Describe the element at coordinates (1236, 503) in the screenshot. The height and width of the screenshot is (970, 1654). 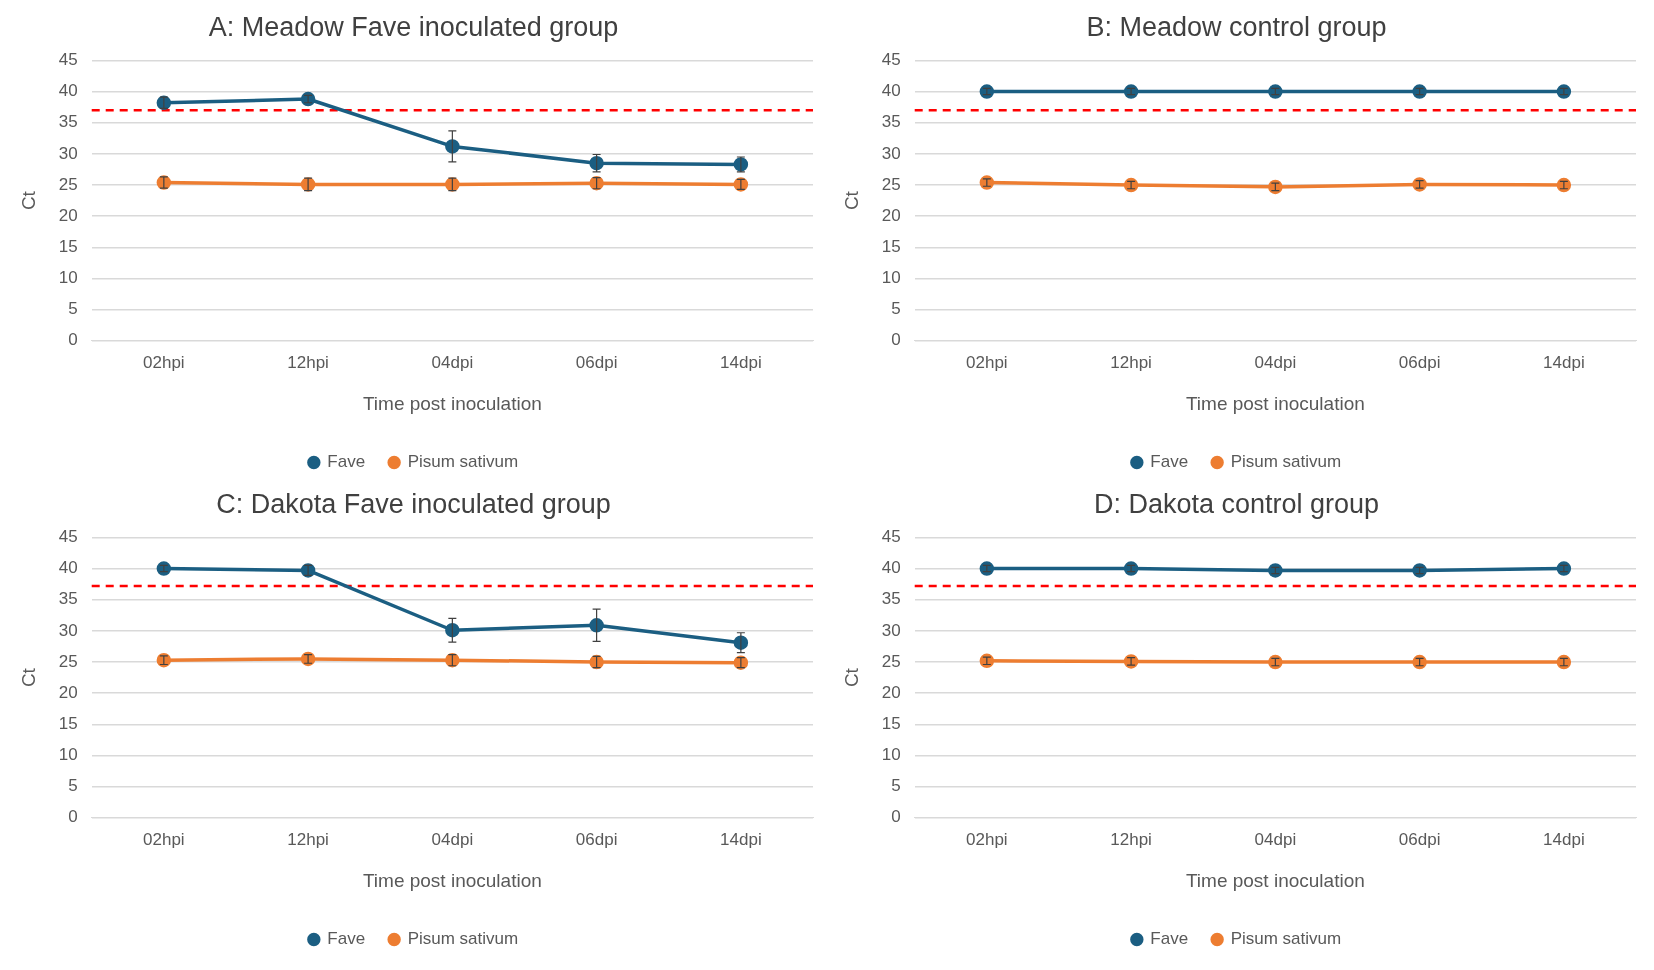
I see `chart-title: D: Dakota control group` at that location.